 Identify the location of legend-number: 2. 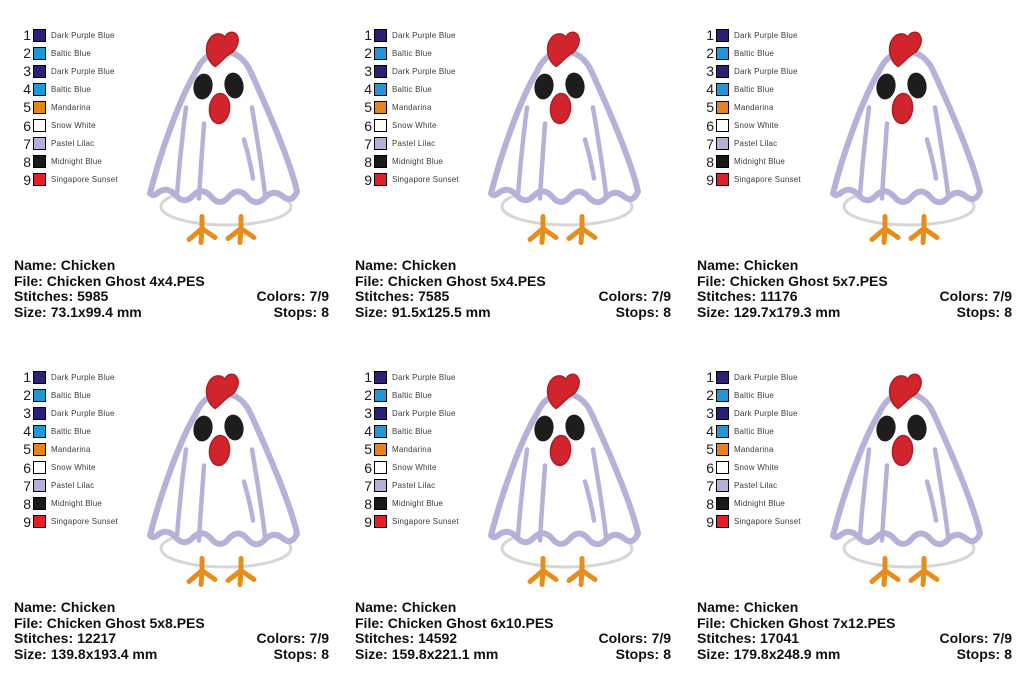
(710, 53).